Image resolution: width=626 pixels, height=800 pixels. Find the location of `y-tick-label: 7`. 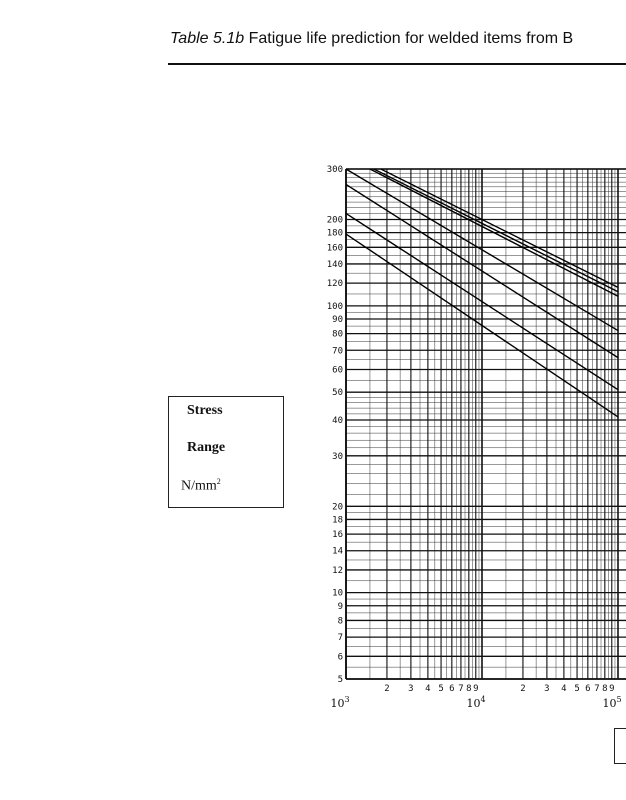

y-tick-label: 7 is located at coordinates (340, 638).